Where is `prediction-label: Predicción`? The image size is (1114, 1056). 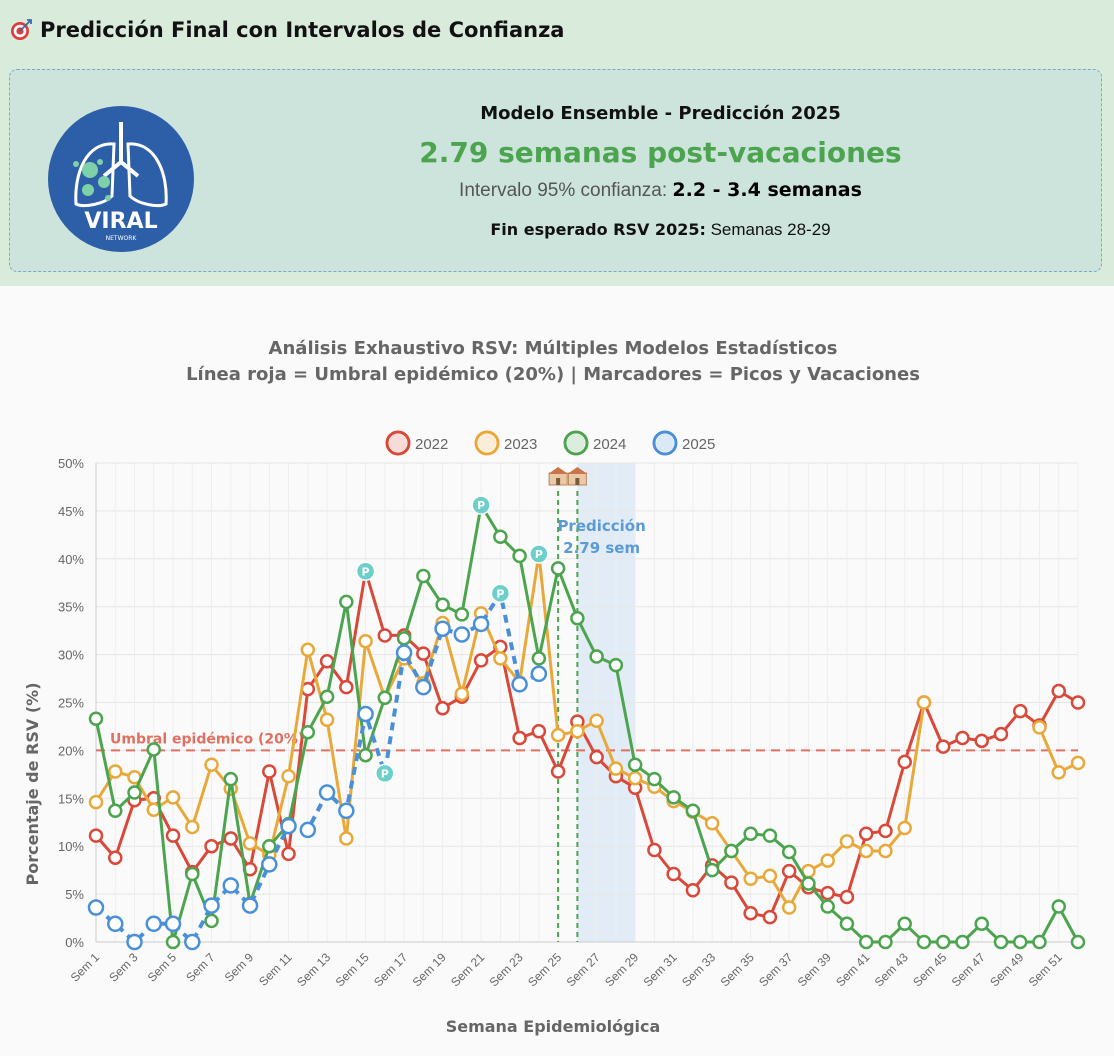
prediction-label: Predicción is located at coordinates (601, 526).